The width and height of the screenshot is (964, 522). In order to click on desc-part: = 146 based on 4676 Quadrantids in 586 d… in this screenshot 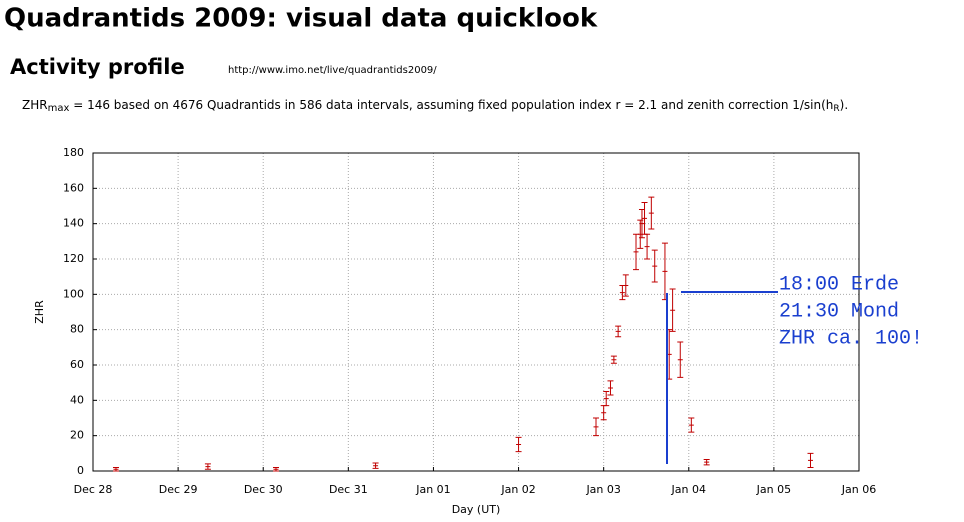, I will do `click(451, 105)`.